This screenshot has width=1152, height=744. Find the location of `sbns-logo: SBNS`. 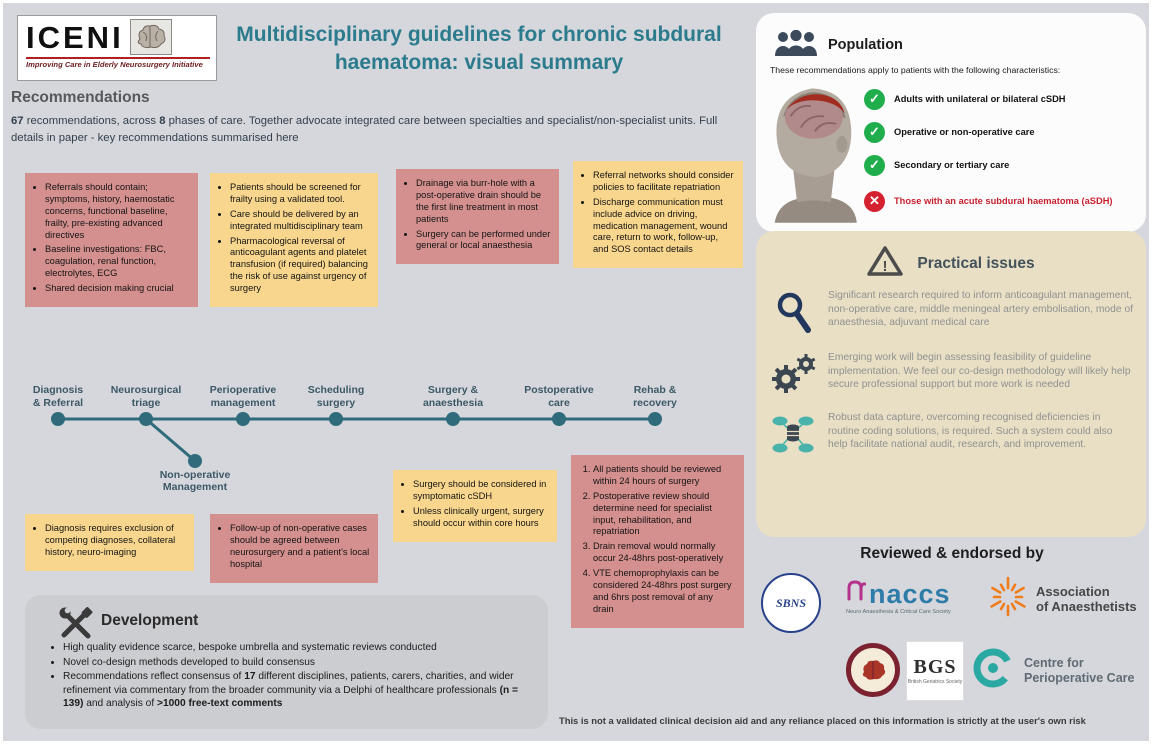

sbns-logo: SBNS is located at coordinates (791, 603).